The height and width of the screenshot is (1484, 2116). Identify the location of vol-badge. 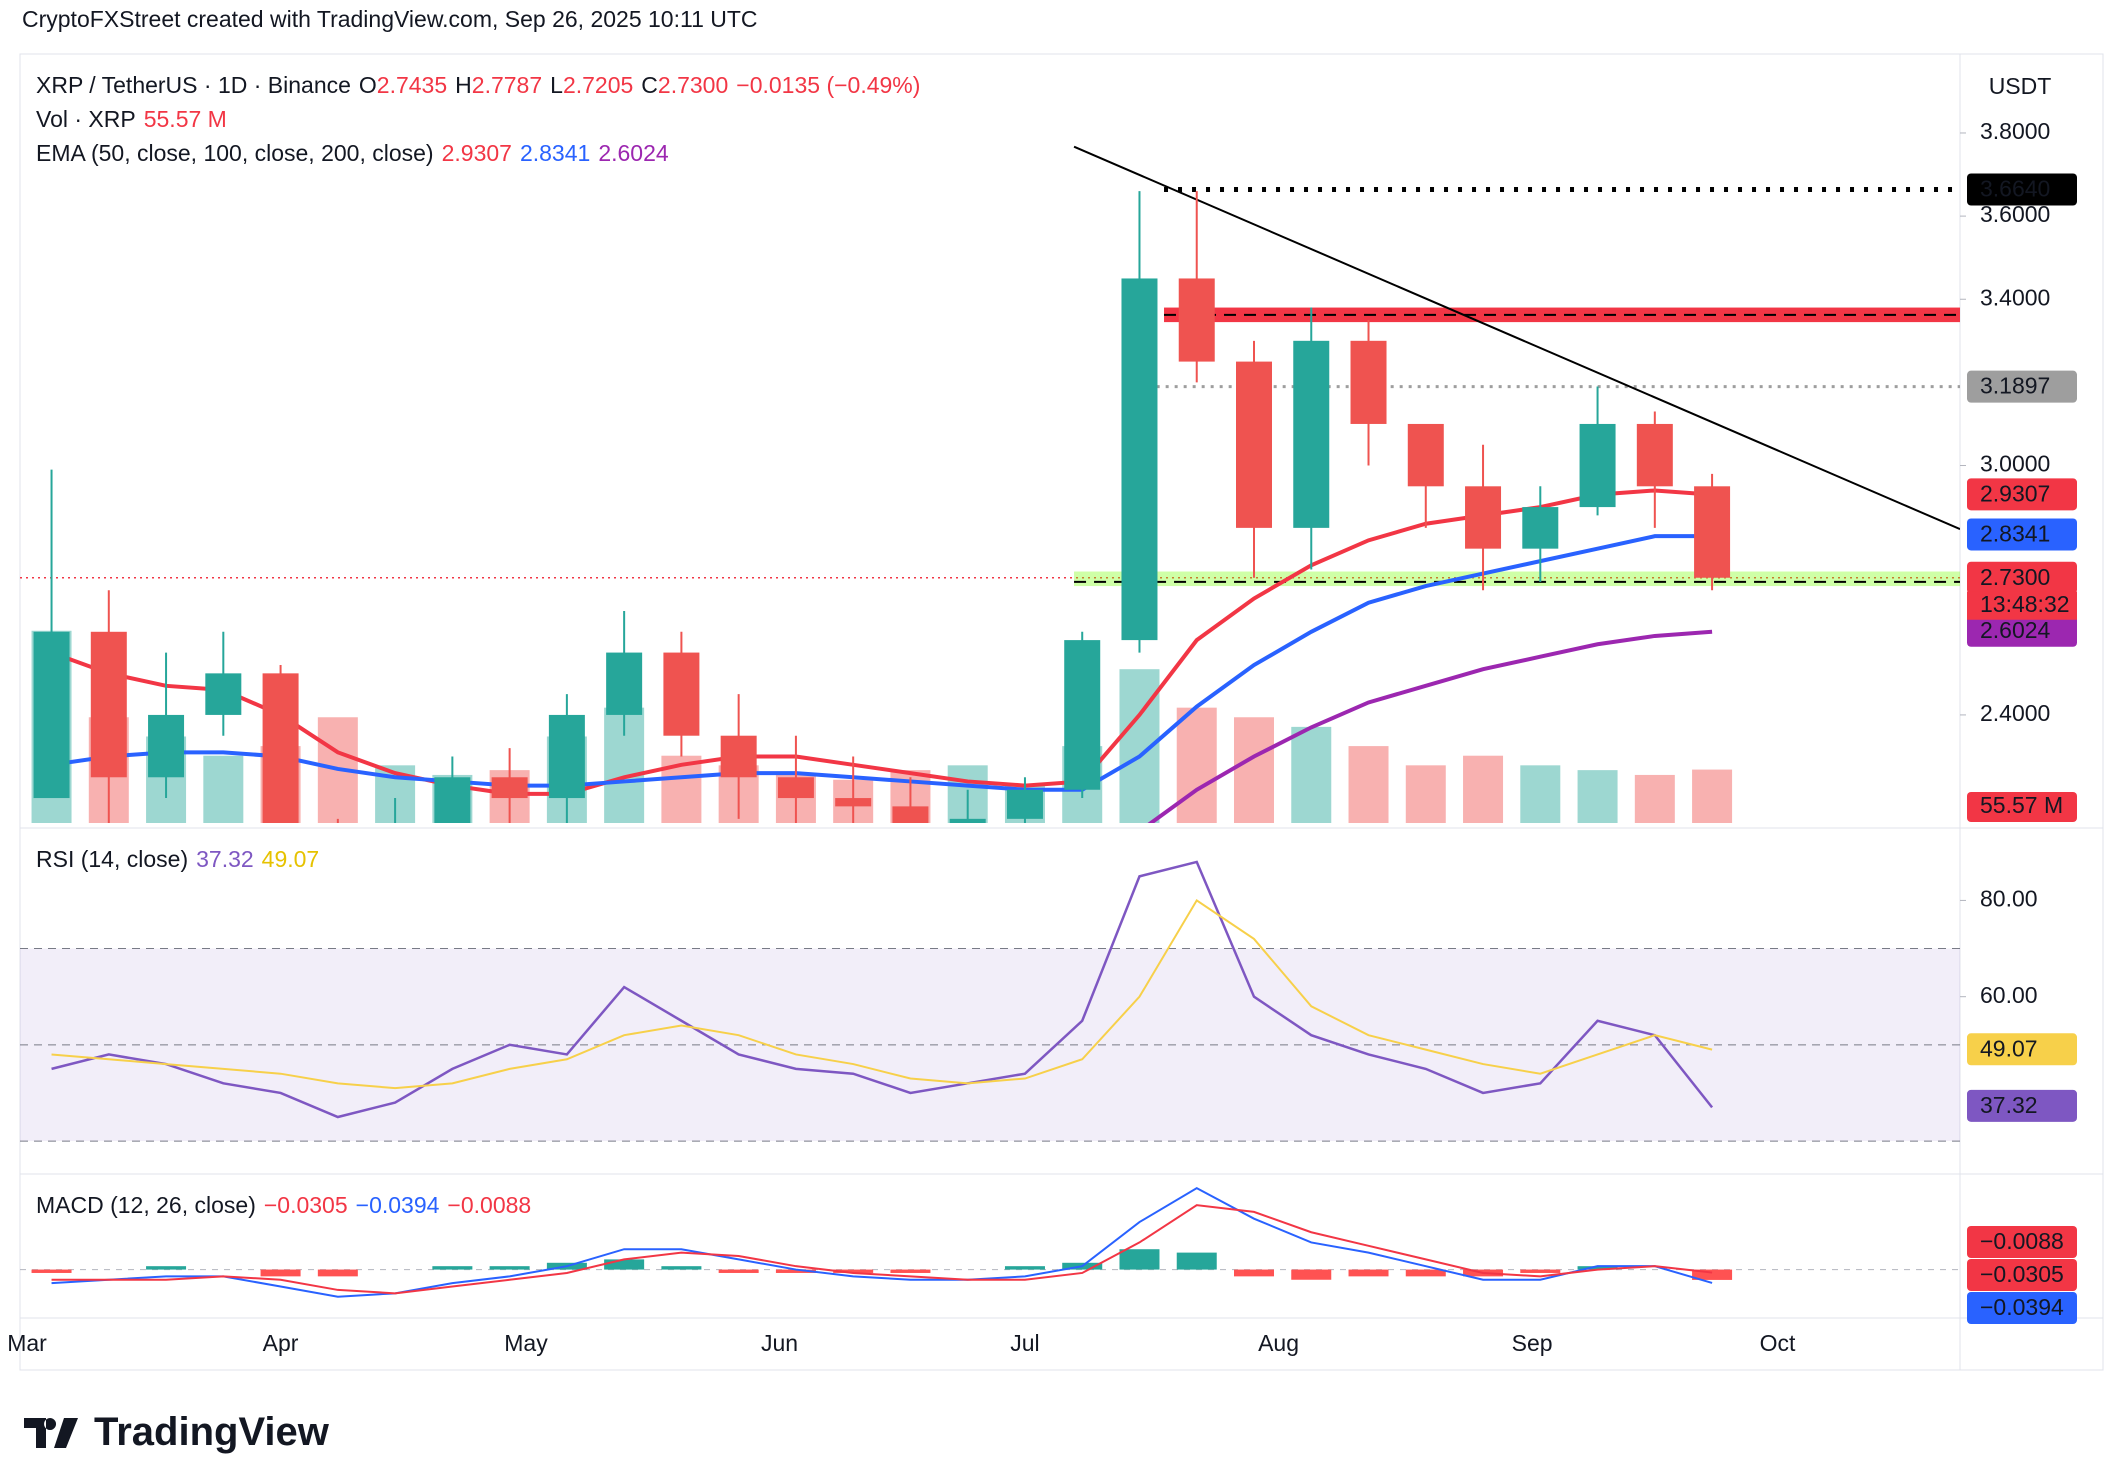
(2022, 807).